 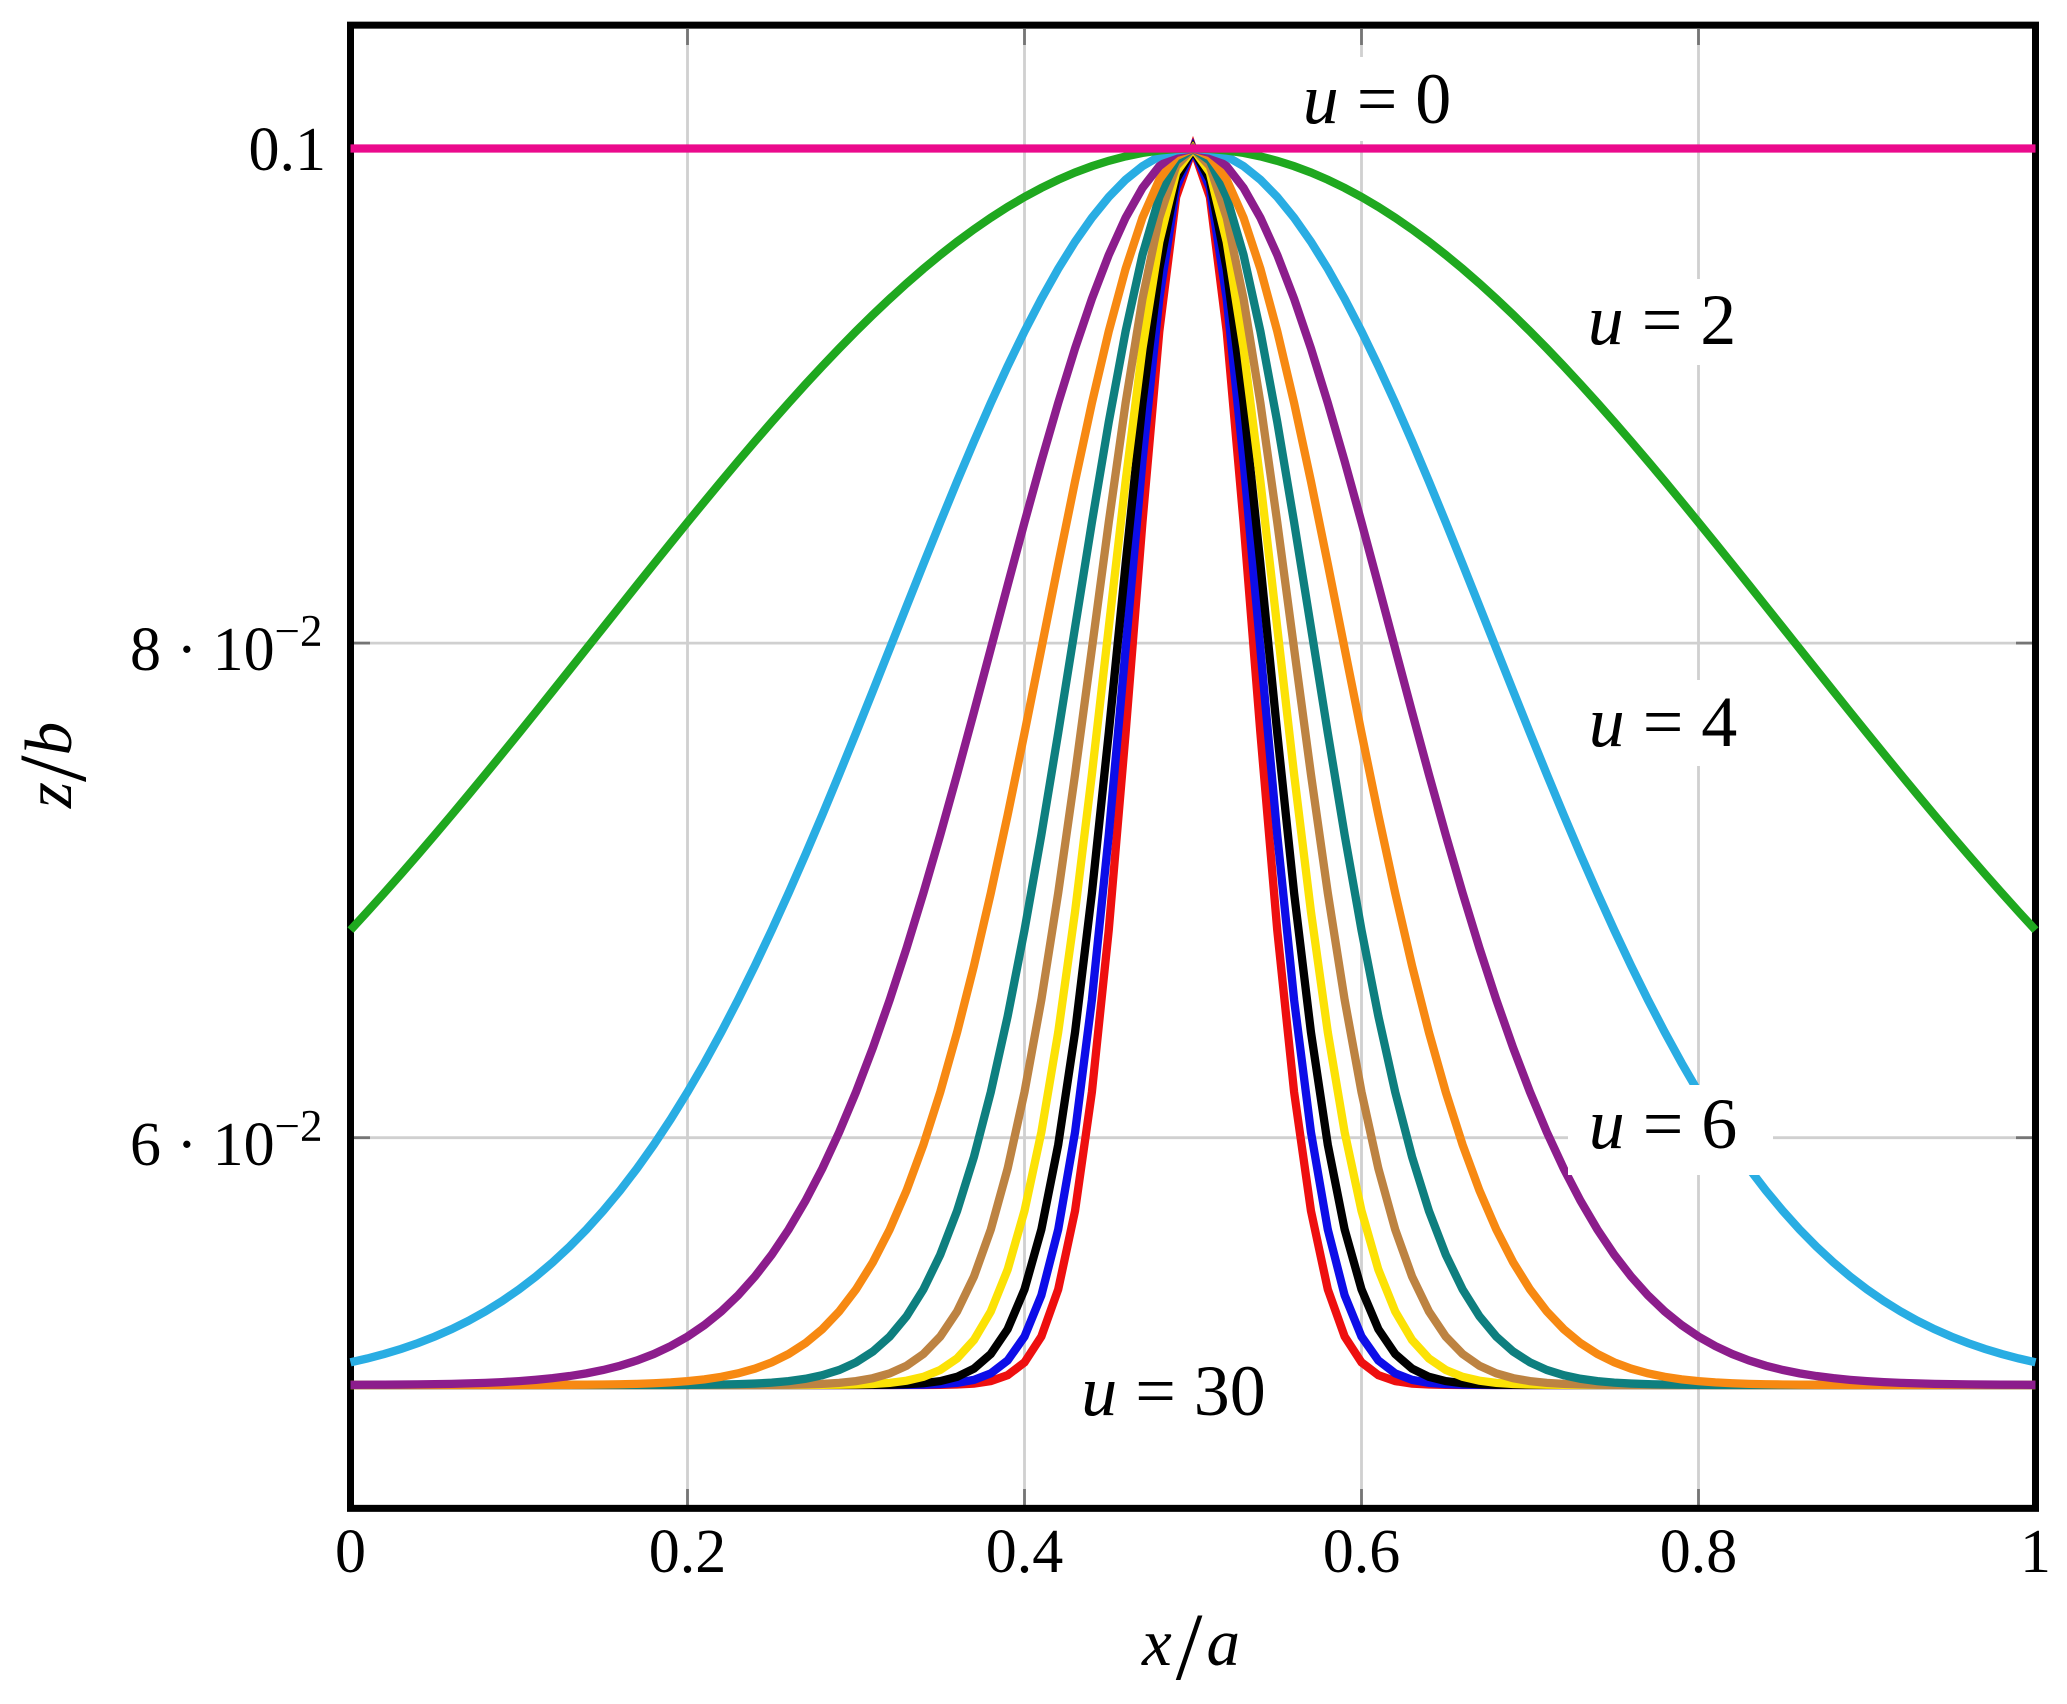 I want to click on svg-text: 0.2, so click(x=688, y=1552).